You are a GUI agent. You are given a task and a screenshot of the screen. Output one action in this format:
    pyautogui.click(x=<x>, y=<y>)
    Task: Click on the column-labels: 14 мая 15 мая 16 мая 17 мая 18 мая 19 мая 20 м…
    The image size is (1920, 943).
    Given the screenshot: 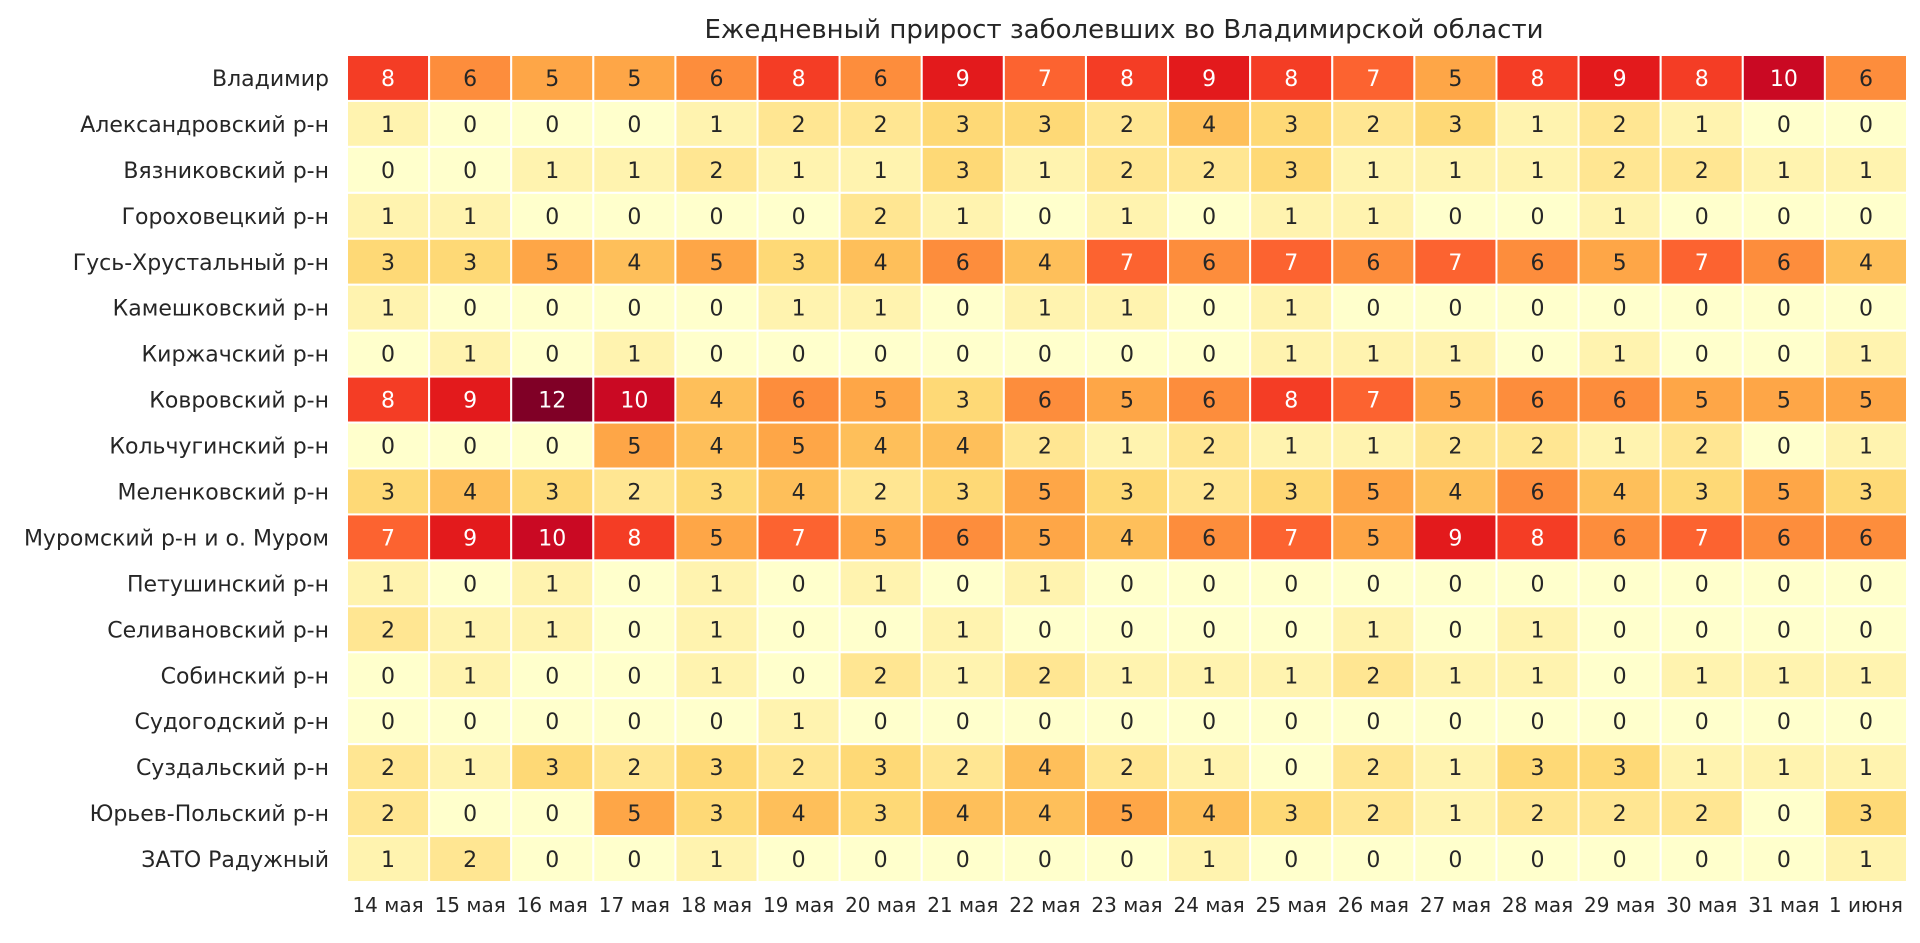 What is the action you would take?
    pyautogui.click(x=1127, y=905)
    